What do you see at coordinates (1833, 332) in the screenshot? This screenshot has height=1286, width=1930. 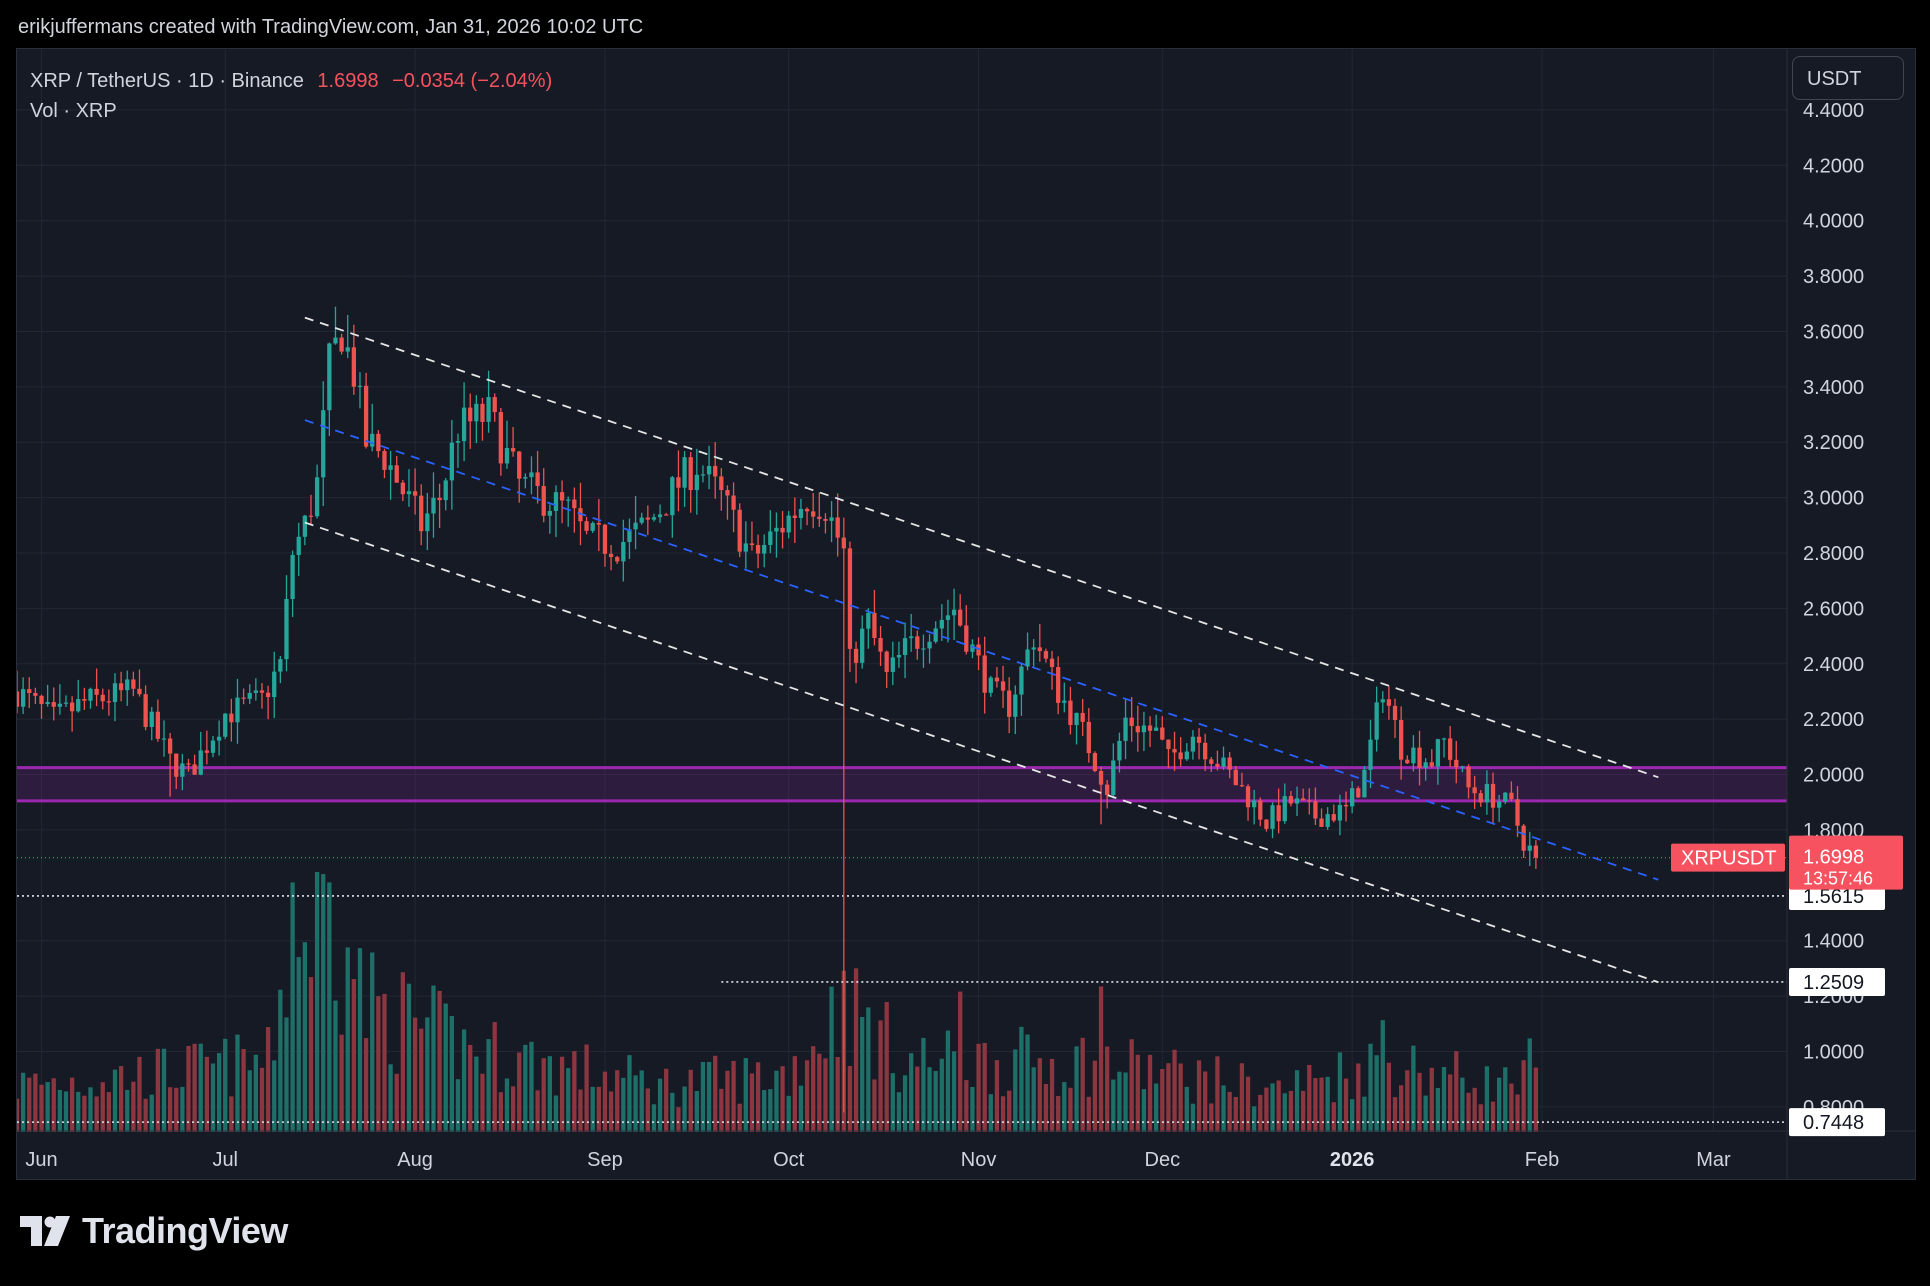 I see `price-tick-label: 3.6000` at bounding box center [1833, 332].